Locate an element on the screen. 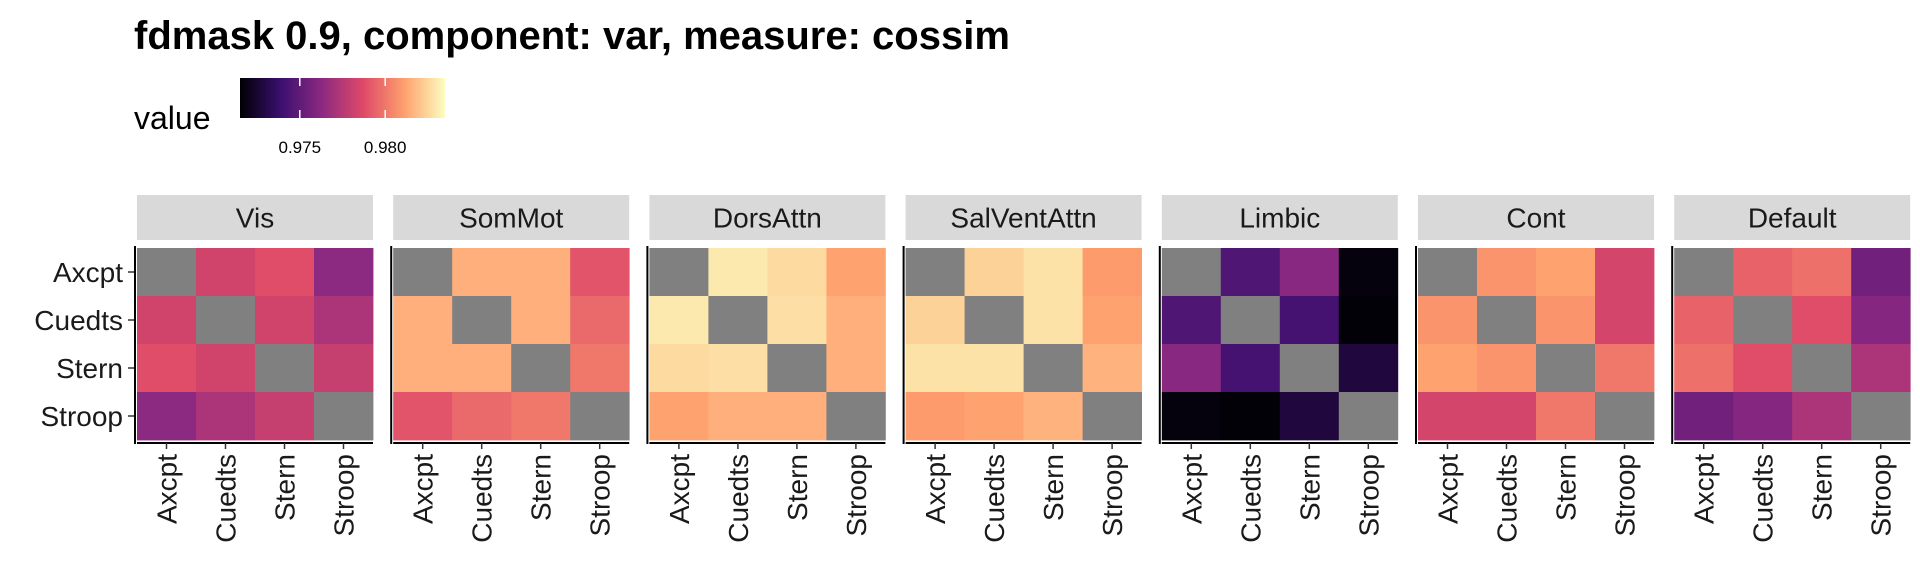 Image resolution: width=1920 pixels, height=576 pixels. y-tick-label: Cuedts is located at coordinates (78, 320).